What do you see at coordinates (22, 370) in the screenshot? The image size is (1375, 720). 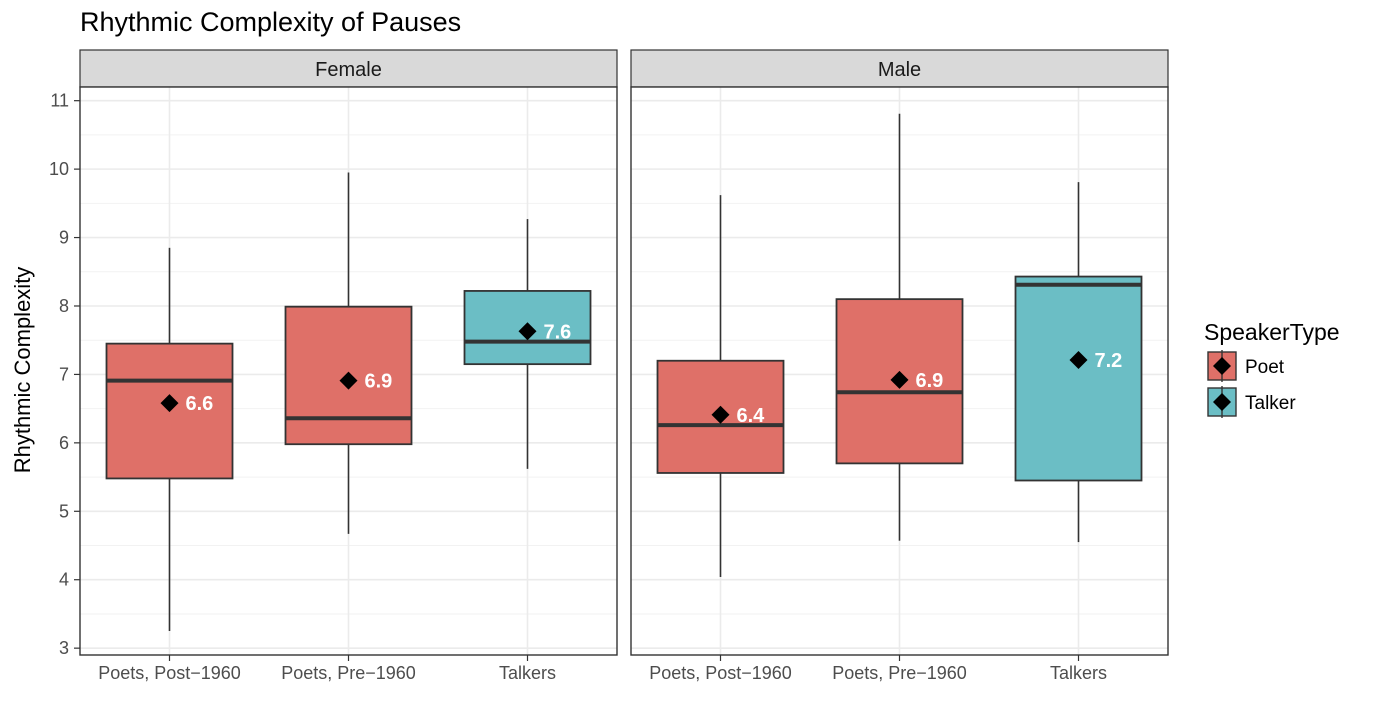 I see `y-axis-title: Rhythmic Complexity` at bounding box center [22, 370].